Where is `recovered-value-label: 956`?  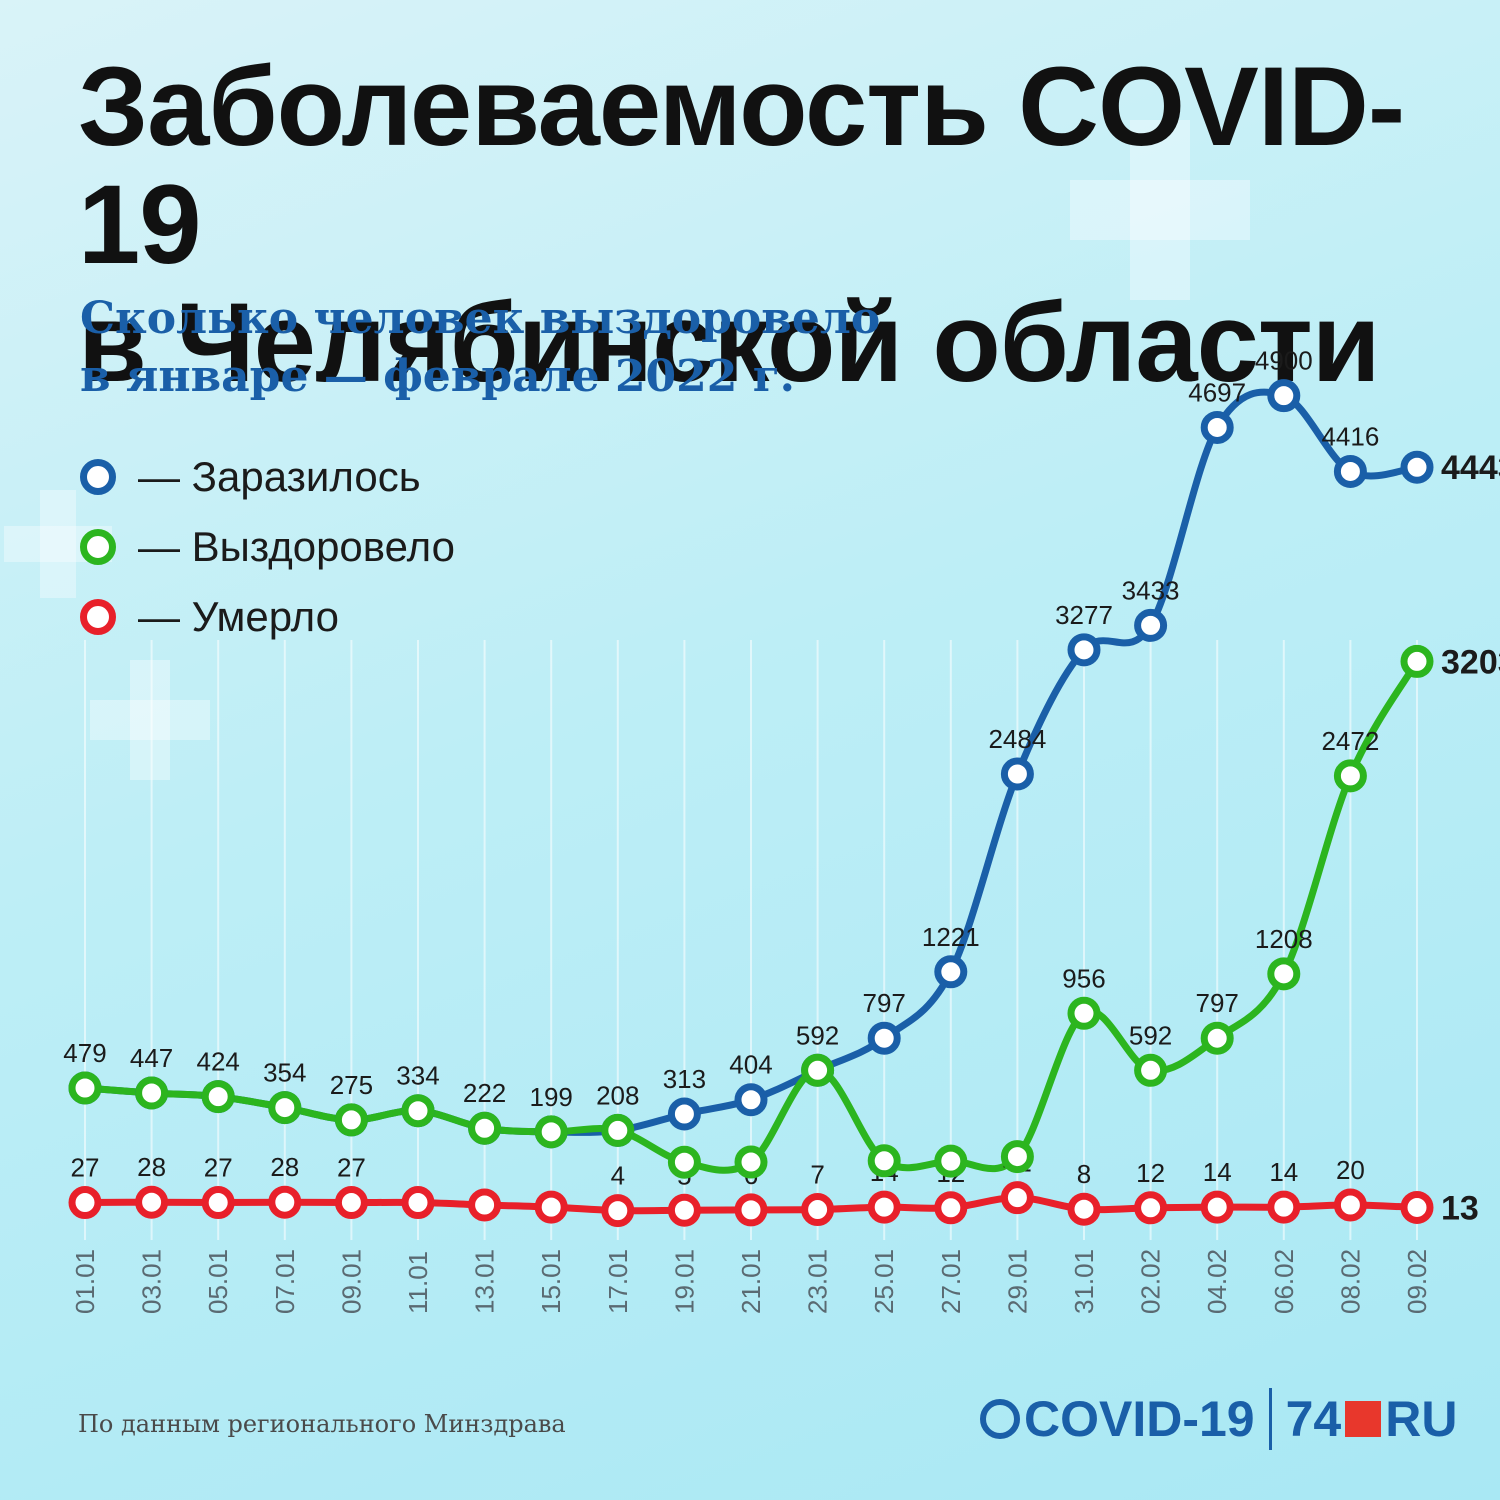
recovered-value-label: 956 is located at coordinates (1083, 978).